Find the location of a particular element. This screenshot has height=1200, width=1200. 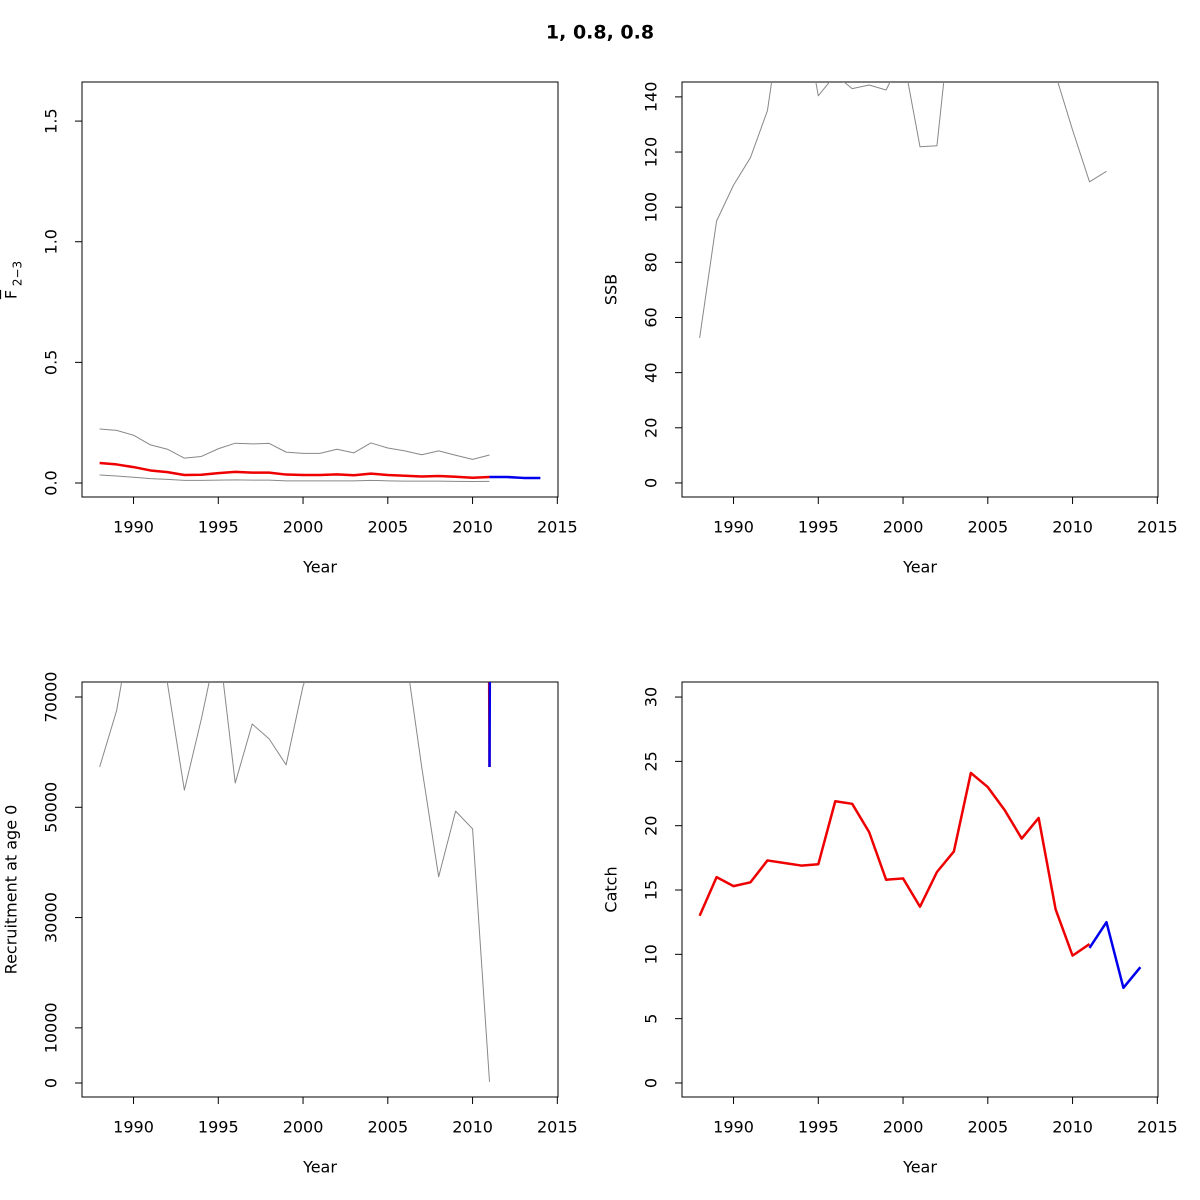

y-tick-label: 30000 is located at coordinates (51, 917).